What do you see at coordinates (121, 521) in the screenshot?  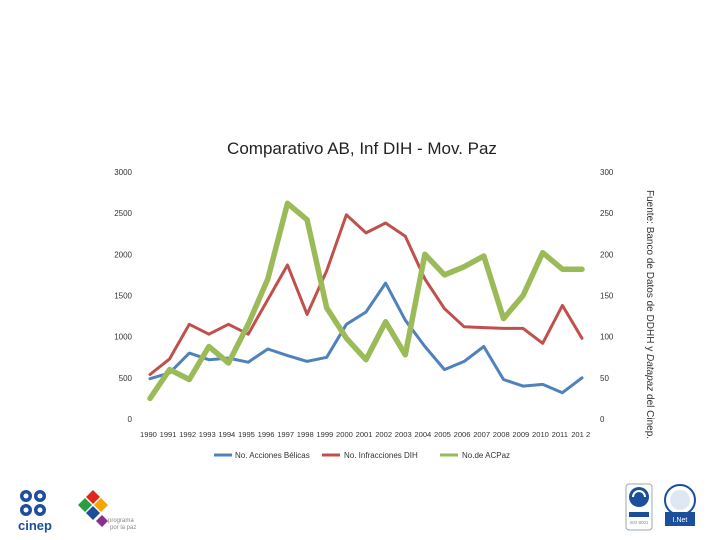 I see `programa-logo-label-1: programa` at bounding box center [121, 521].